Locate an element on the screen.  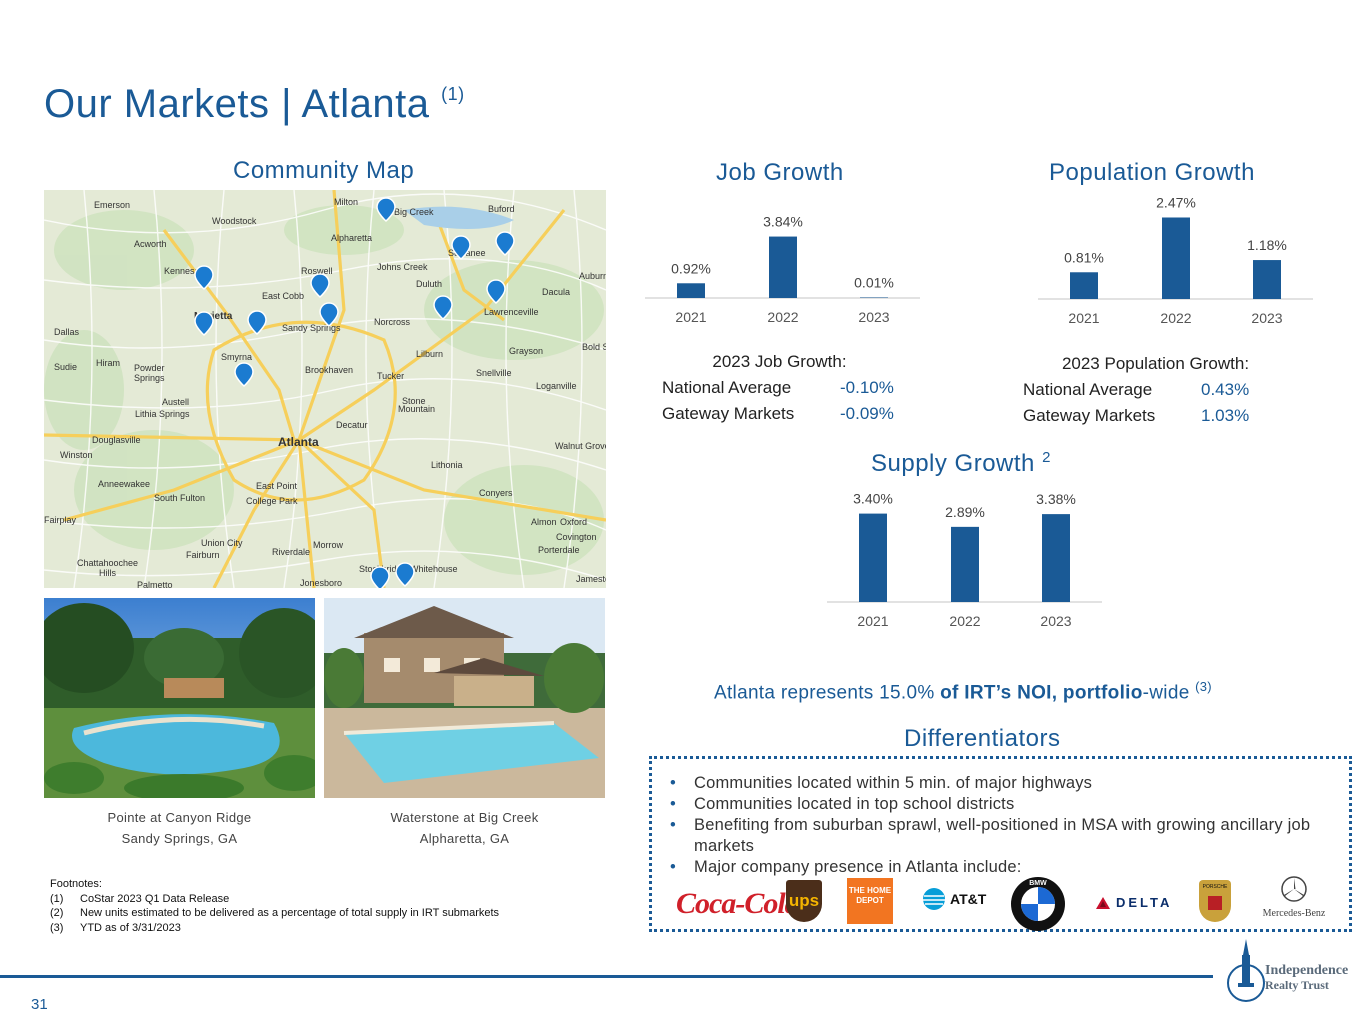
svg-text: Duluth is located at coordinates (429, 284).